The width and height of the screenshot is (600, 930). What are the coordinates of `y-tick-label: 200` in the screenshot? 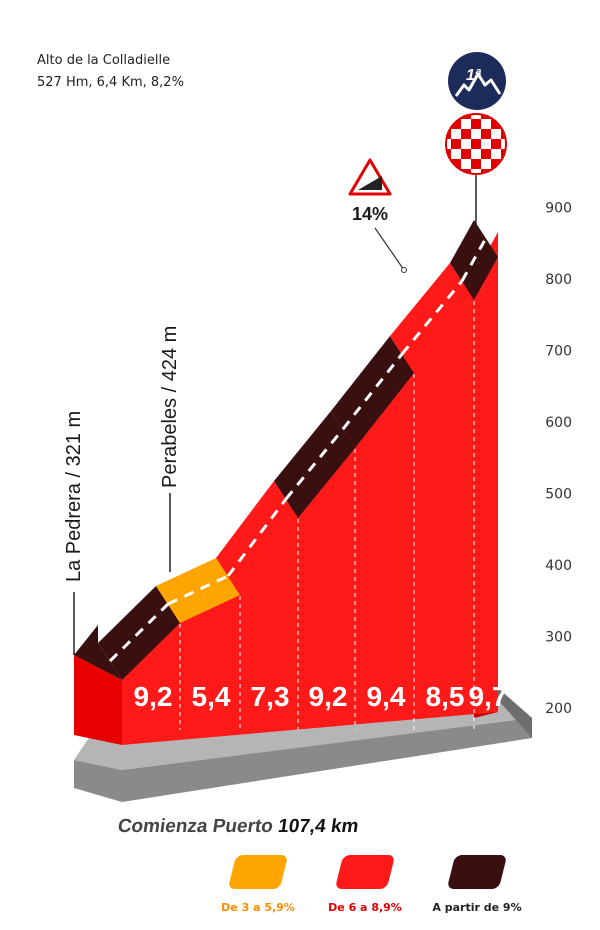 It's located at (558, 709).